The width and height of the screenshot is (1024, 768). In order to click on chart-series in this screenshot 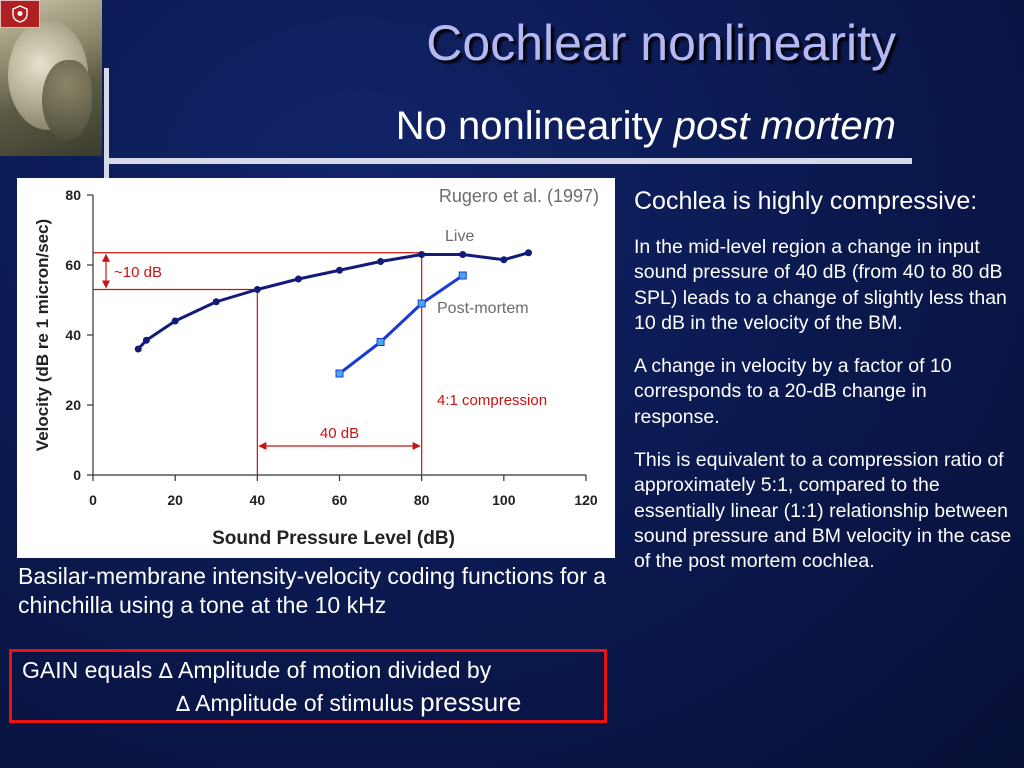, I will do `click(333, 313)`.